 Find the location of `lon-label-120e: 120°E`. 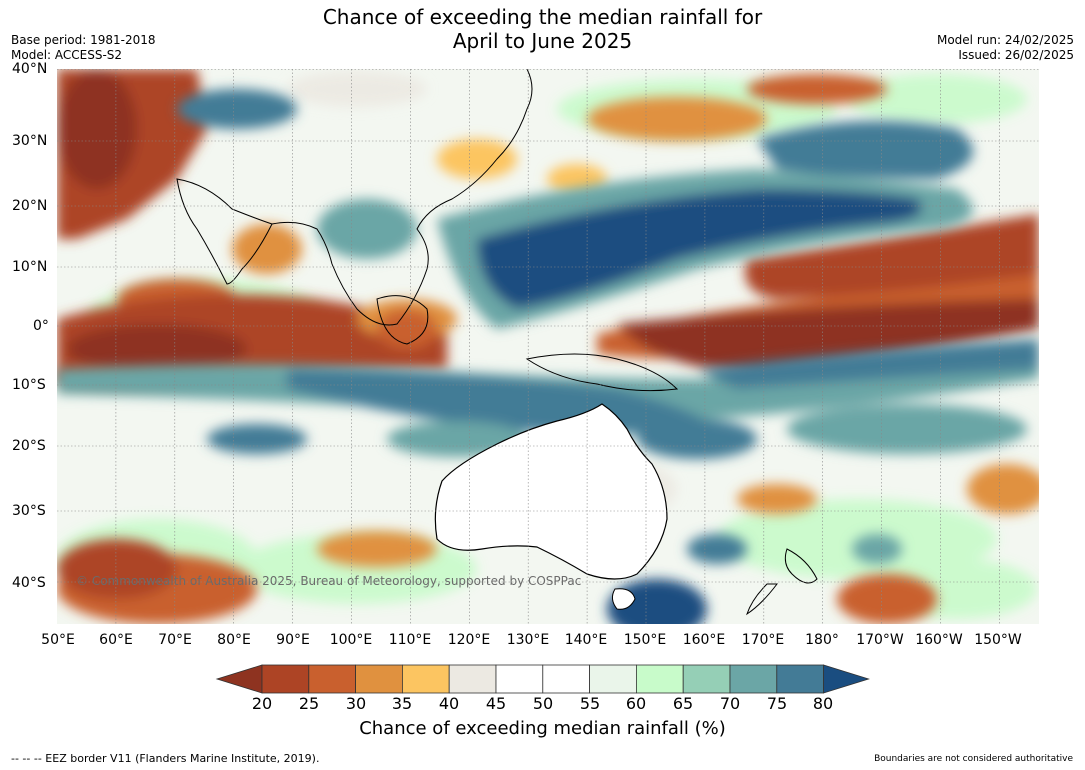

lon-label-120e: 120°E is located at coordinates (469, 640).